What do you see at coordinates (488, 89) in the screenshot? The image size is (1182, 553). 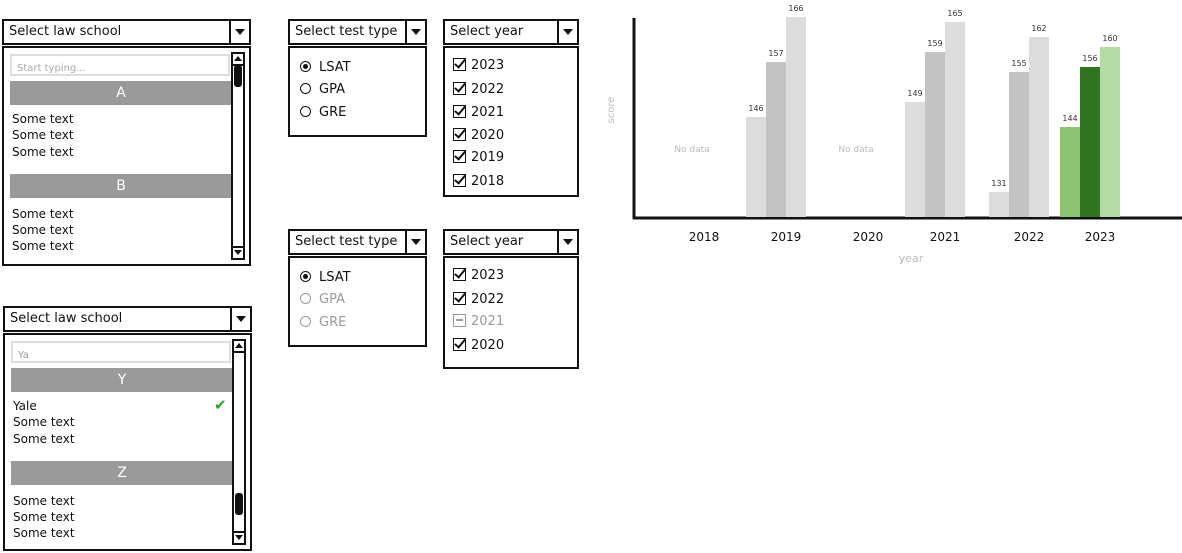 I see `checkbox-label: 2022` at bounding box center [488, 89].